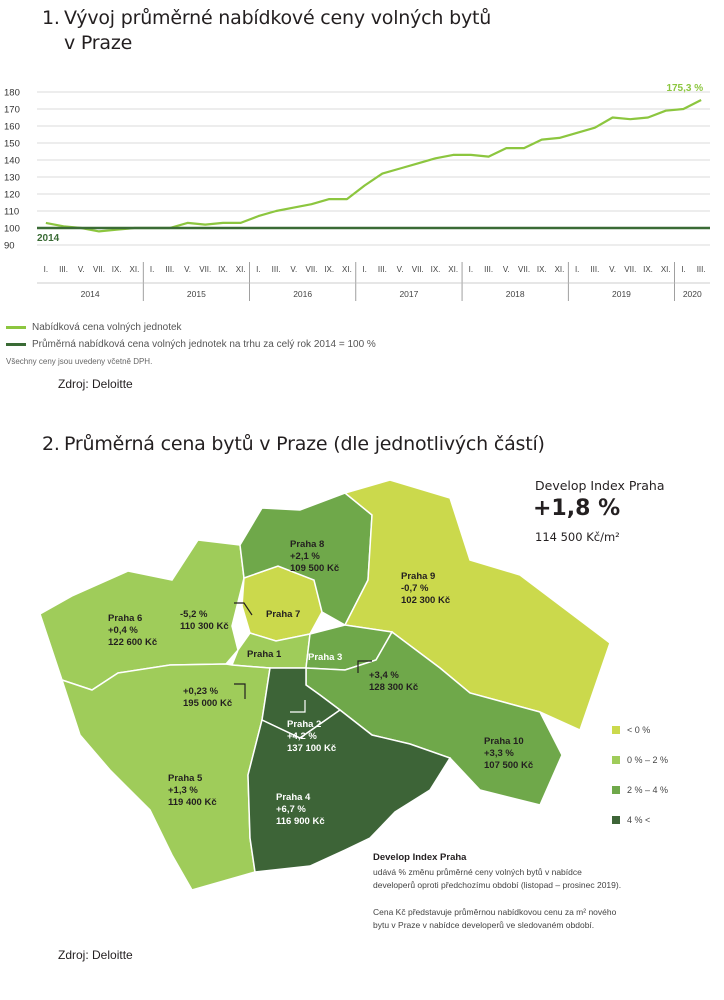  I want to click on district-price-praha-6: 122 600 Kč, so click(132, 642).